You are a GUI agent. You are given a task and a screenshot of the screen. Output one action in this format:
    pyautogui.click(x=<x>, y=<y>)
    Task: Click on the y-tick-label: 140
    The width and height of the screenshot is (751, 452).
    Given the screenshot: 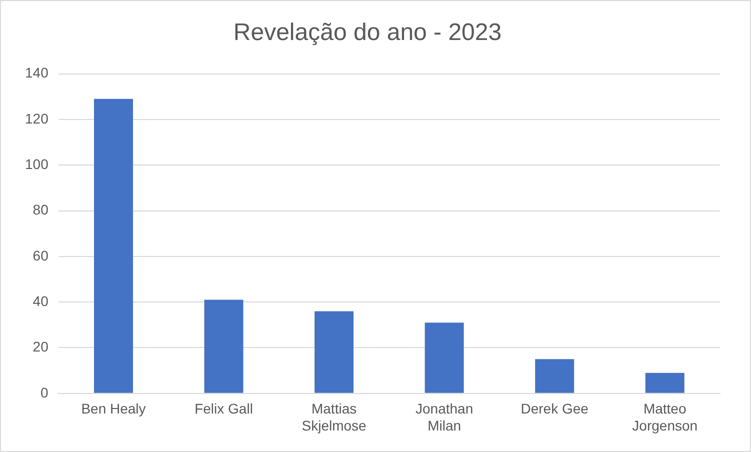 What is the action you would take?
    pyautogui.click(x=37, y=72)
    